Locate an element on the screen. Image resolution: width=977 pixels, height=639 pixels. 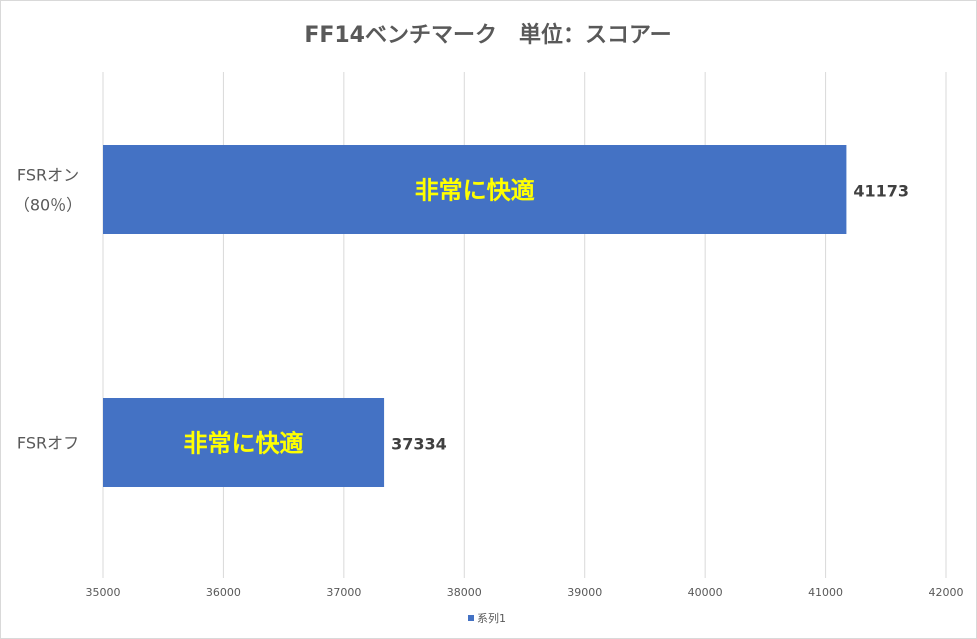
category-label: FSRオン is located at coordinates (48, 175).